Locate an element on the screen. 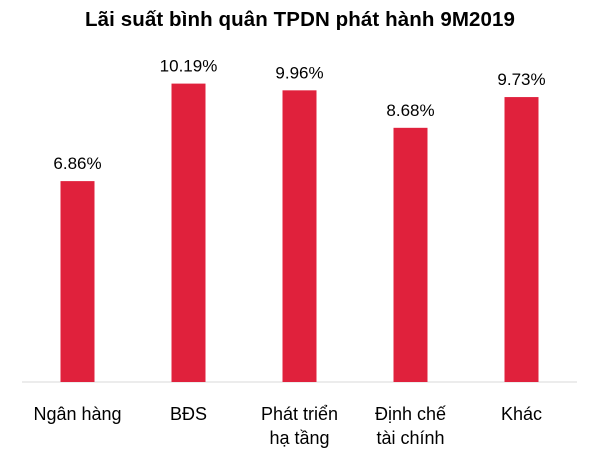 The height and width of the screenshot is (469, 600). data-label: 10.19% is located at coordinates (189, 66).